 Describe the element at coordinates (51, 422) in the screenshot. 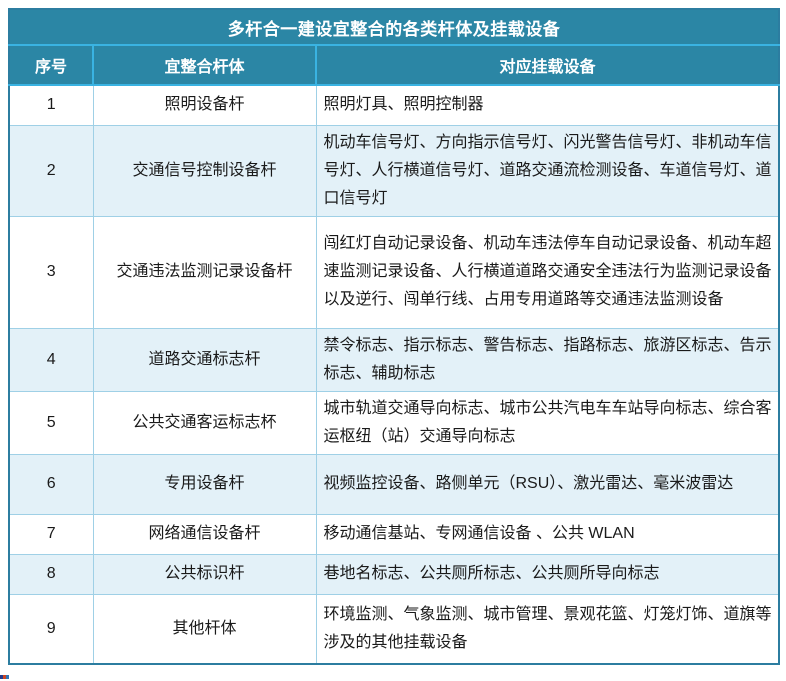

I see `row-index: 5` at that location.